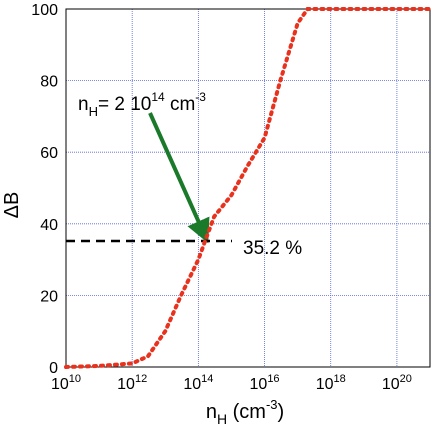  Describe the element at coordinates (340, 379) in the screenshot. I see `x-tick-exponent: 18` at that location.